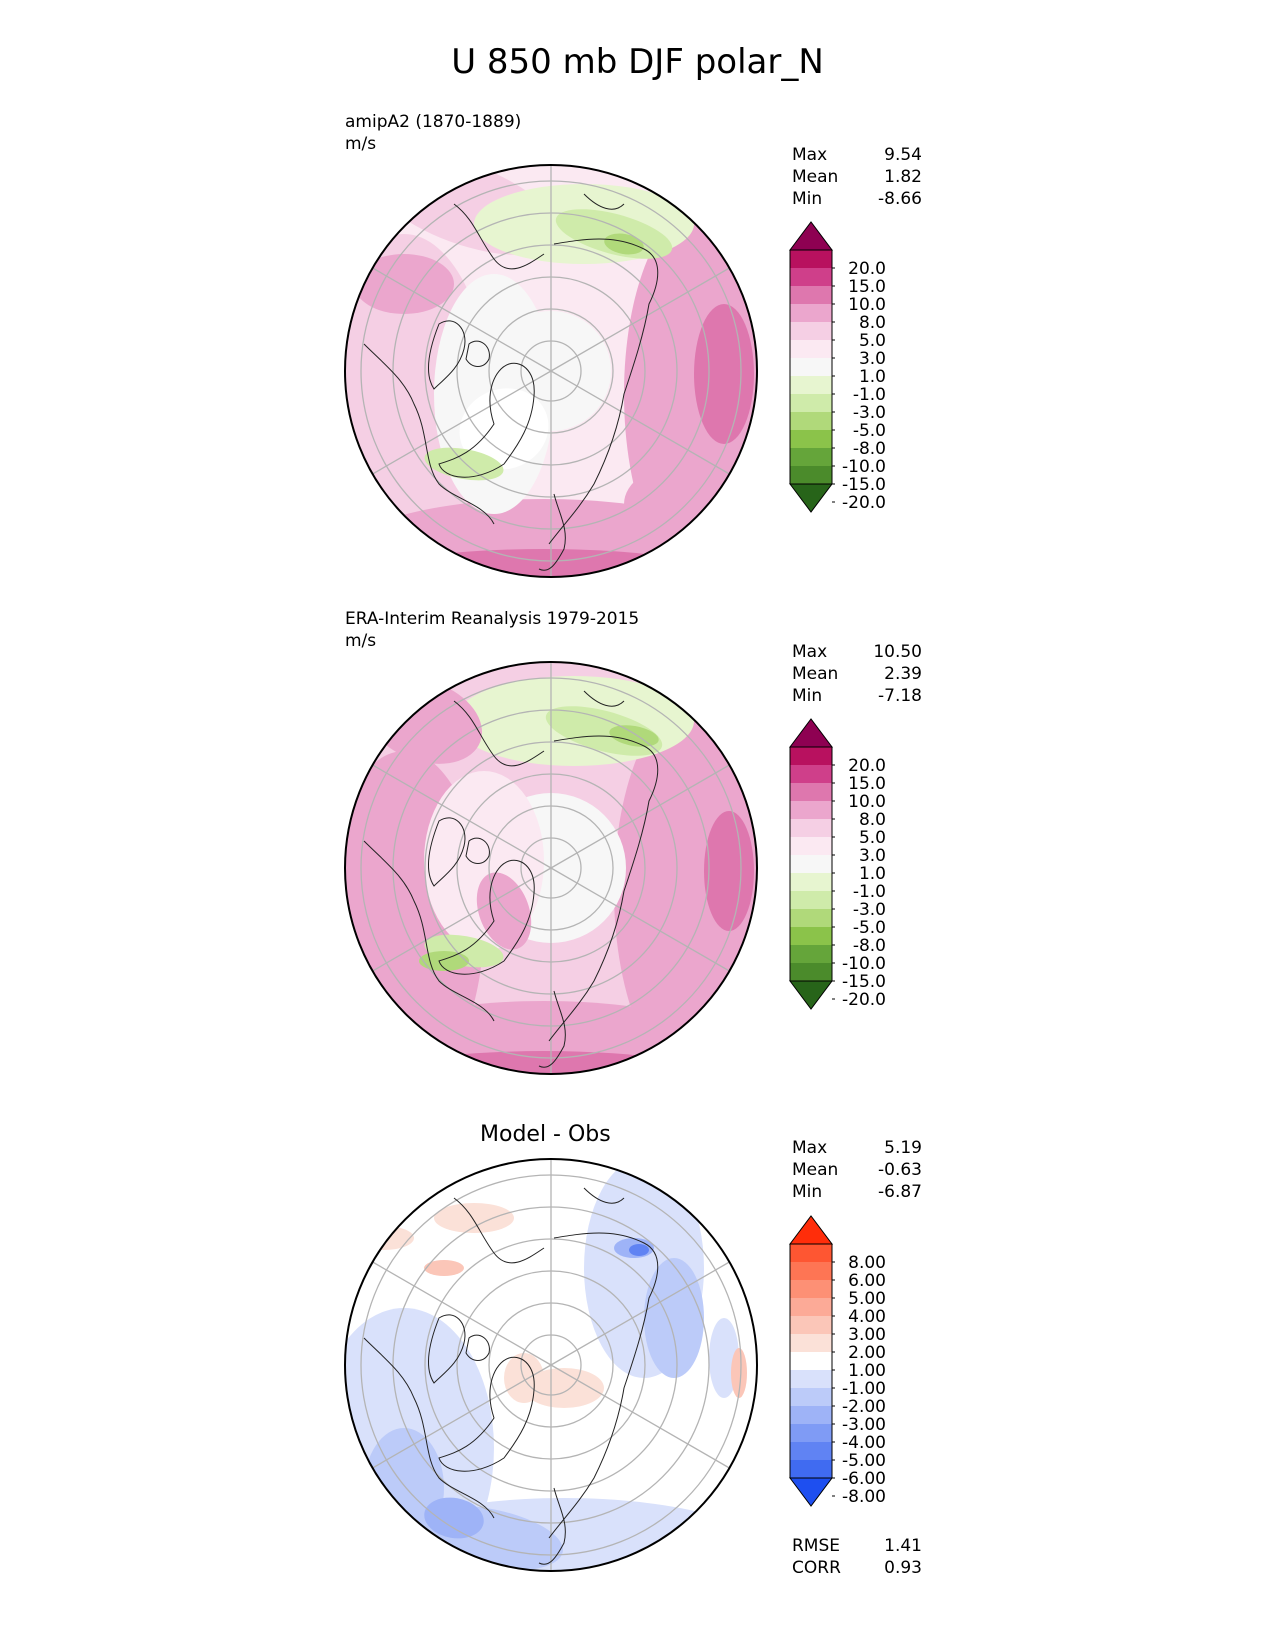 This screenshot has width=1275, height=1650. What do you see at coordinates (872, 377) in the screenshot?
I see `colorbar1-tick-label: 1.0` at bounding box center [872, 377].